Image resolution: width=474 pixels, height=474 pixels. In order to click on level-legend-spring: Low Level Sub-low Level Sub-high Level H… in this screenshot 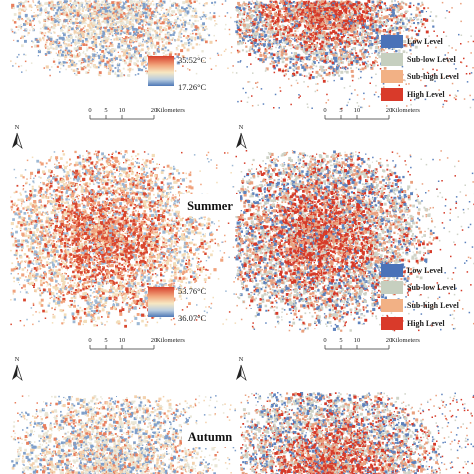, I will do `click(420, 68)`.